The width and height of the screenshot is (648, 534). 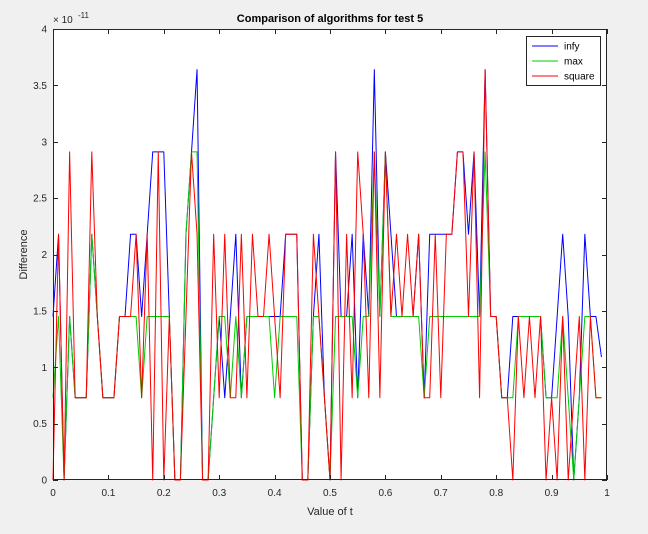 What do you see at coordinates (219, 493) in the screenshot?
I see `x-tick-label: 0.3` at bounding box center [219, 493].